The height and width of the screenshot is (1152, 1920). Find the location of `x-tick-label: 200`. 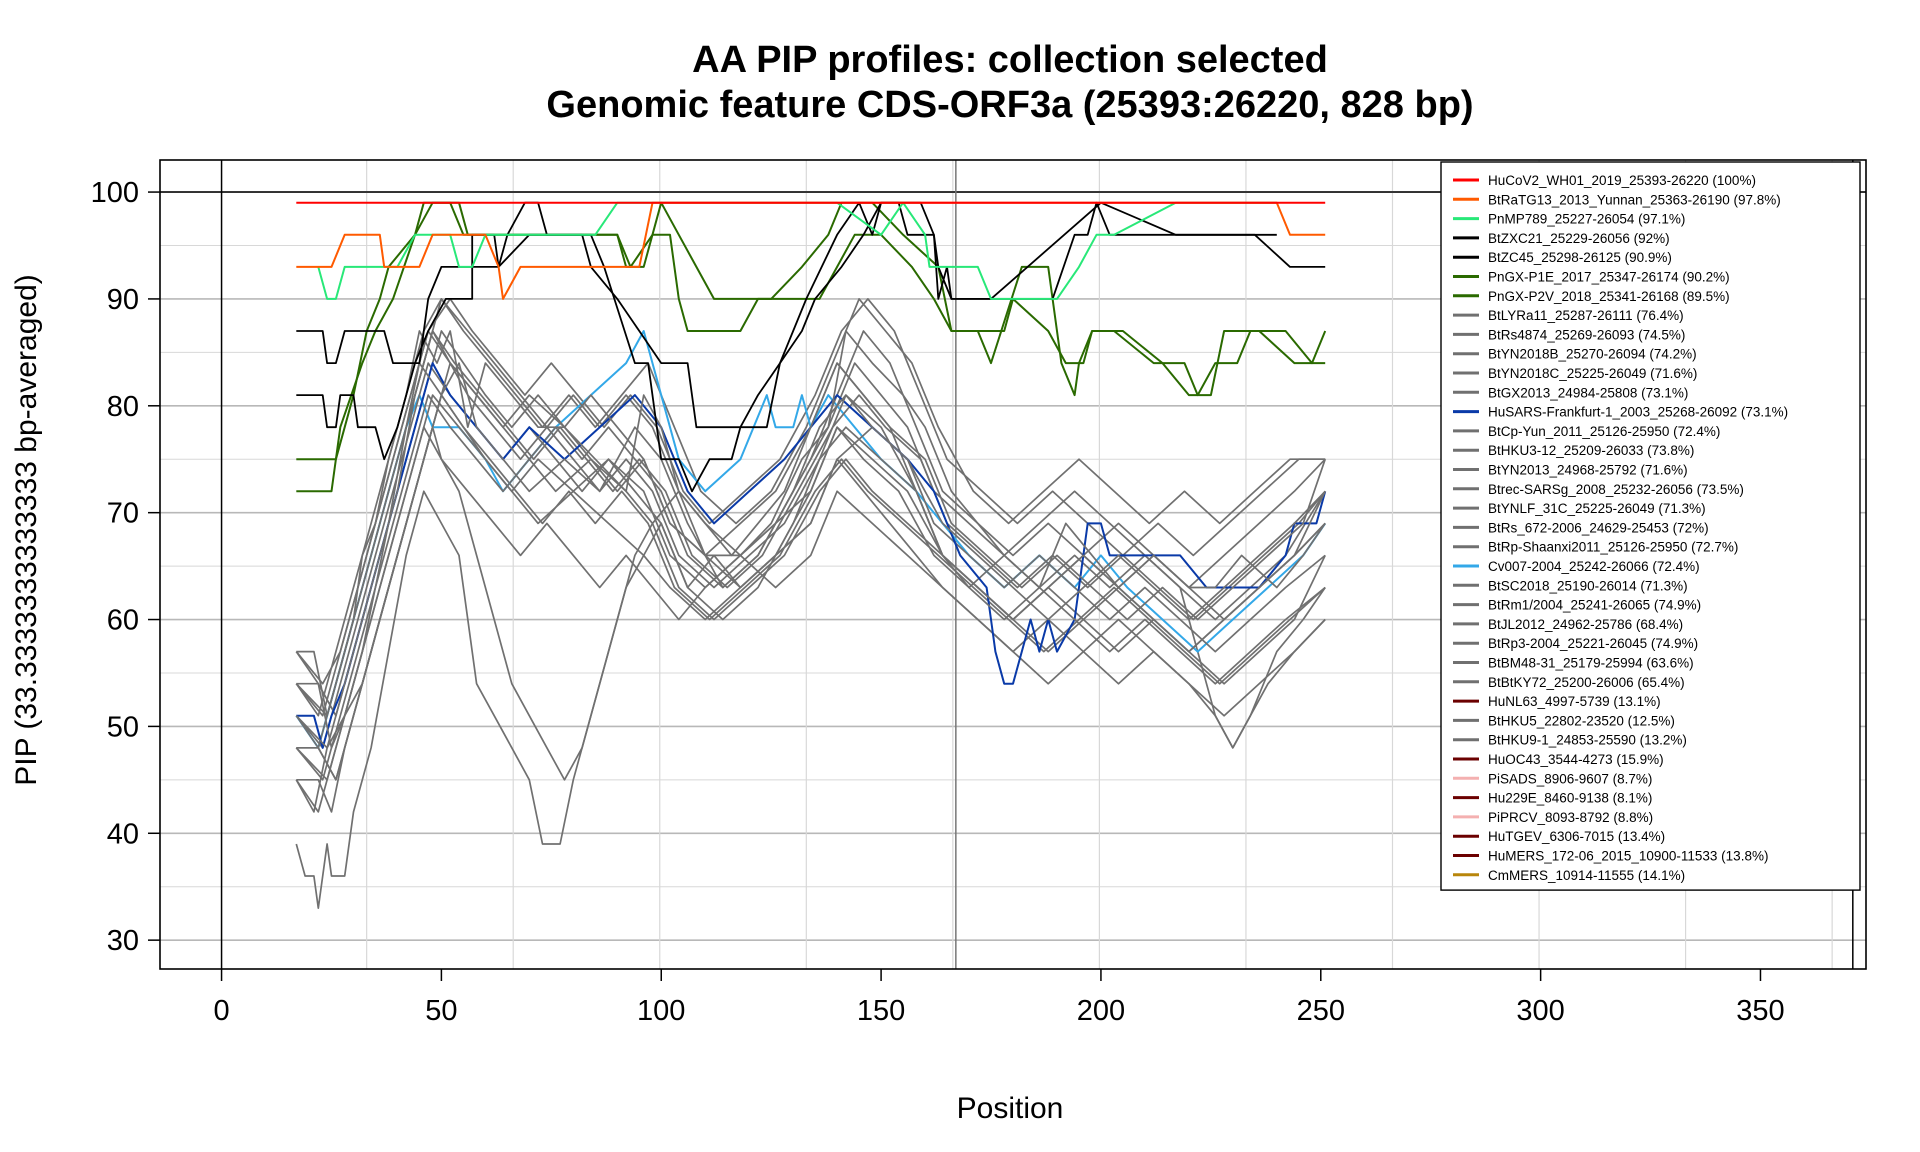

x-tick-label: 200 is located at coordinates (1101, 1011).